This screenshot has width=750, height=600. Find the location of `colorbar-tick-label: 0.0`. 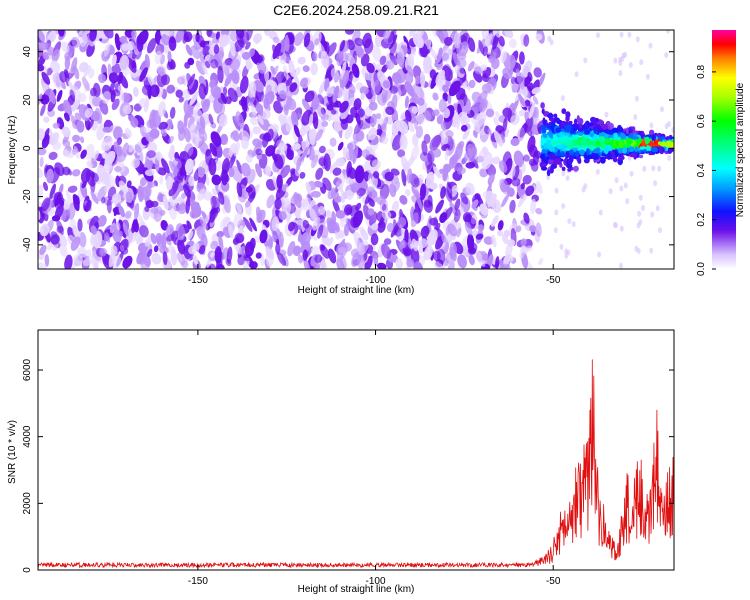

colorbar-tick-label: 0.0 is located at coordinates (701, 269).